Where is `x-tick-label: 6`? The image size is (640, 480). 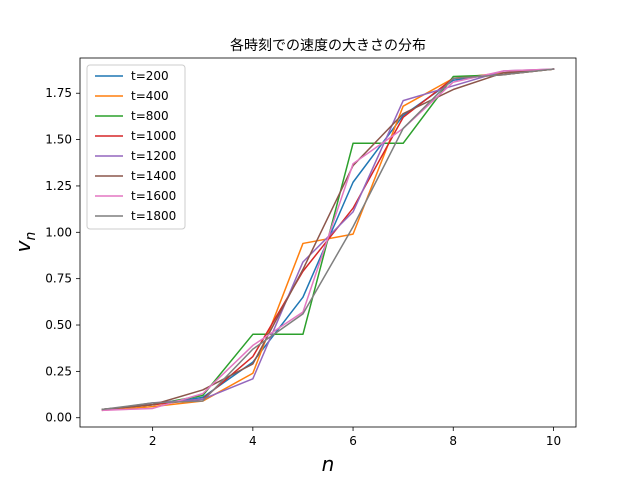
x-tick-label: 6 is located at coordinates (353, 441).